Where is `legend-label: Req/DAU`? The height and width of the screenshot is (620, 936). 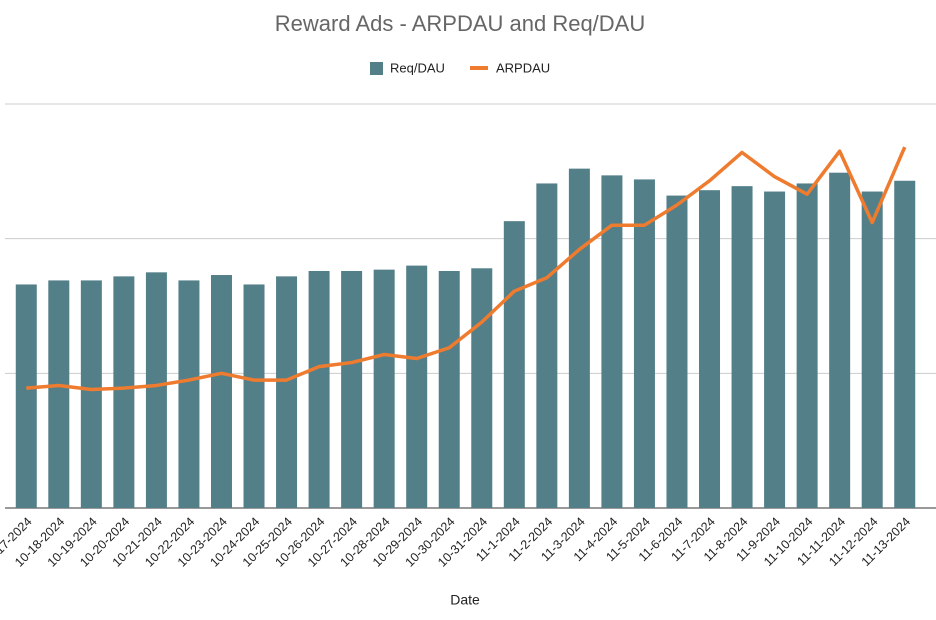 legend-label: Req/DAU is located at coordinates (417, 67).